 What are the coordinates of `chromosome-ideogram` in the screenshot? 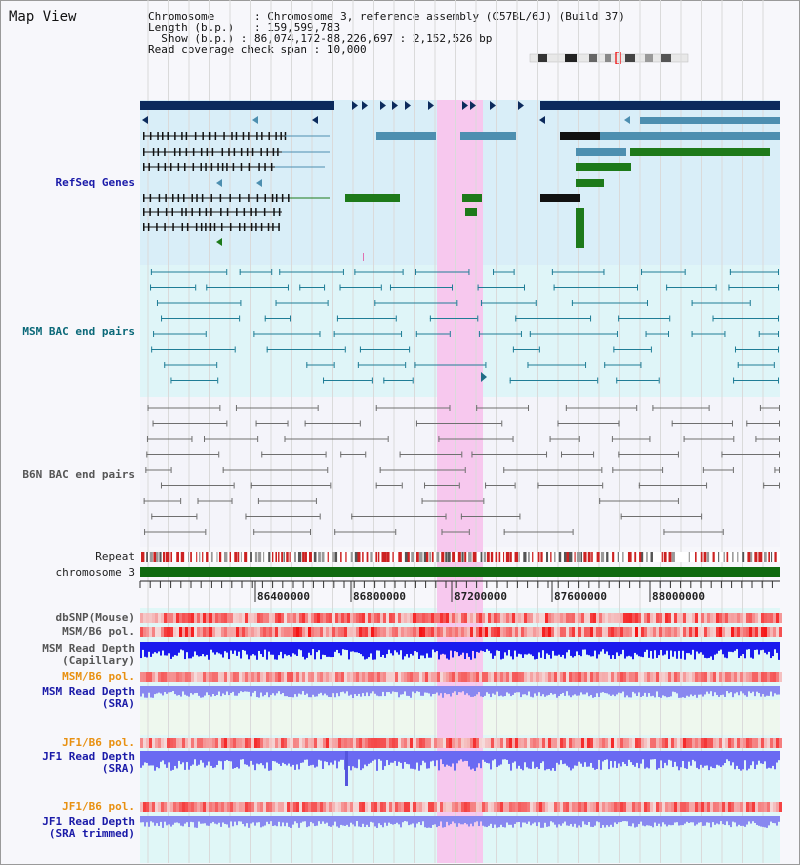 It's located at (609, 58).